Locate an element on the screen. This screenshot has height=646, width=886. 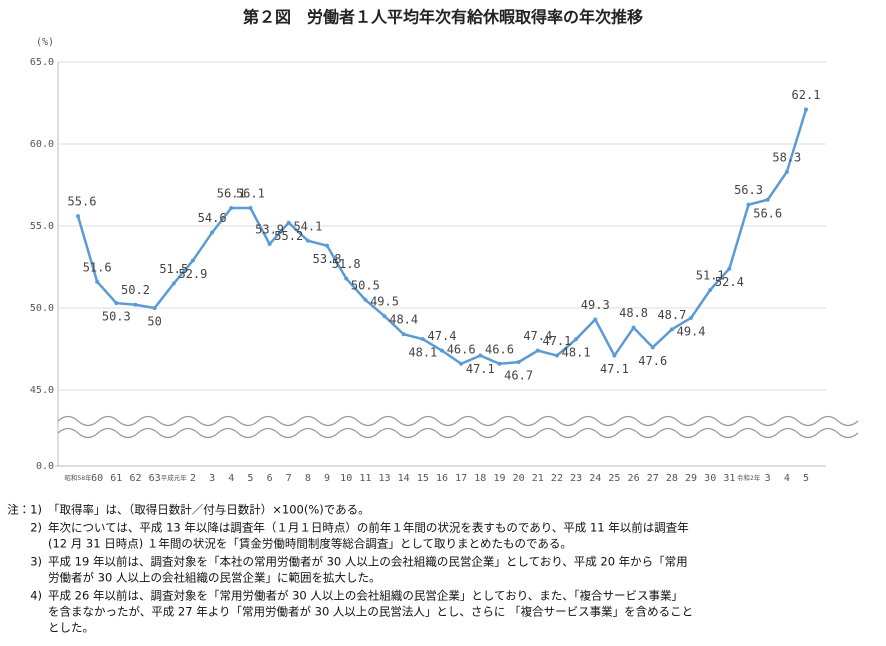
data-label: 52.4 is located at coordinates (729, 282).